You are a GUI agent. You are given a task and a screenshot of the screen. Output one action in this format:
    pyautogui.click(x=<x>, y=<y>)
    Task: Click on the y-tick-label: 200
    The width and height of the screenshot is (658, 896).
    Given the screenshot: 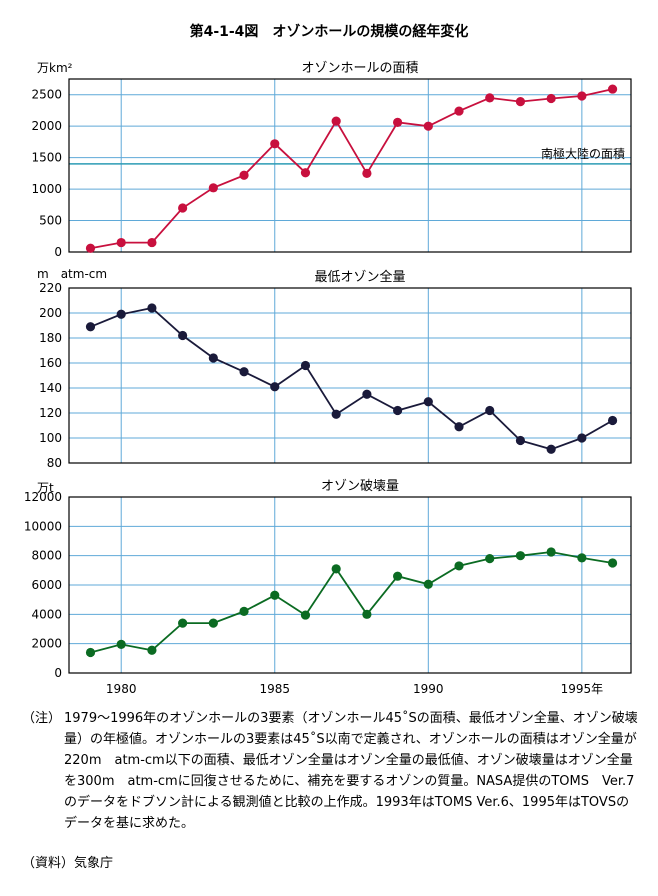 What is the action you would take?
    pyautogui.click(x=50, y=313)
    